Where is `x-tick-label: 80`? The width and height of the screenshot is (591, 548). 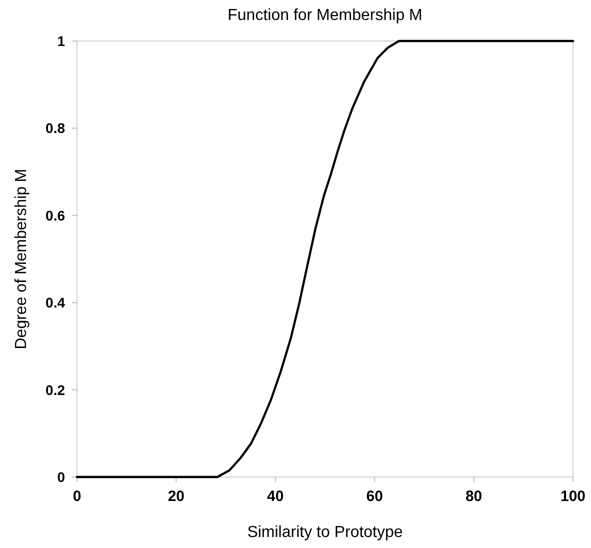
x-tick-label: 80 is located at coordinates (473, 496).